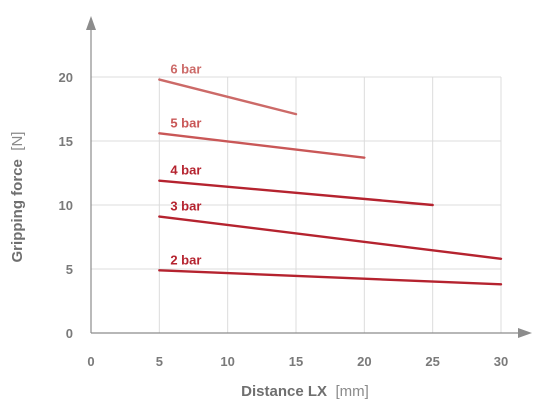 The image size is (533, 400). I want to click on y-tick-label: 20, so click(66, 77).